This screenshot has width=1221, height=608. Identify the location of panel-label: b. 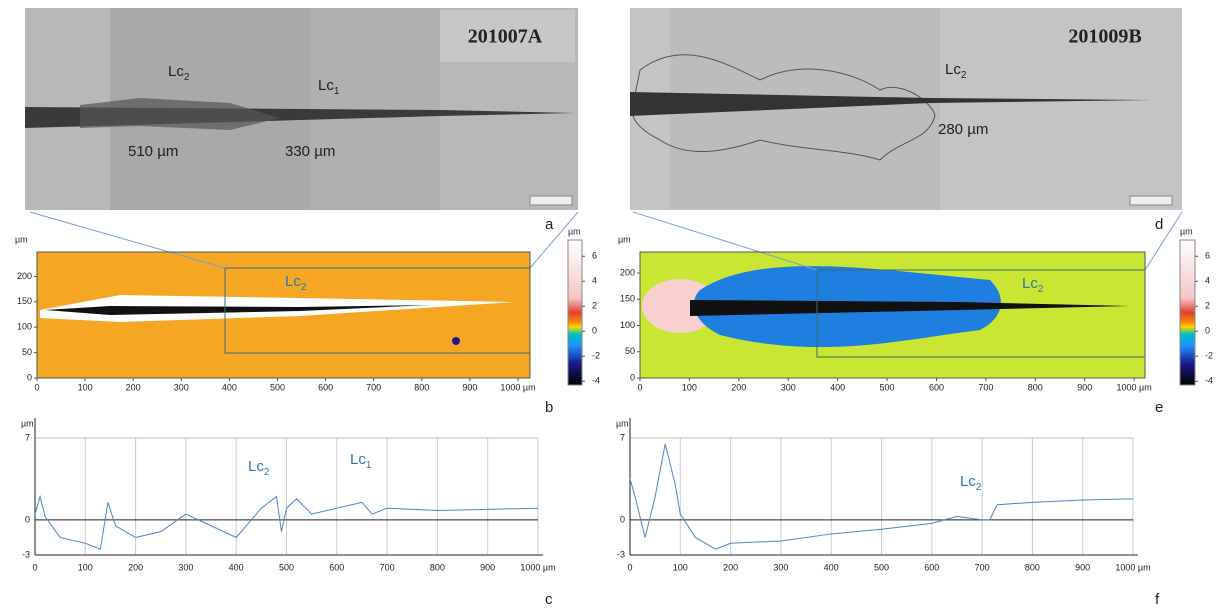
(549, 407).